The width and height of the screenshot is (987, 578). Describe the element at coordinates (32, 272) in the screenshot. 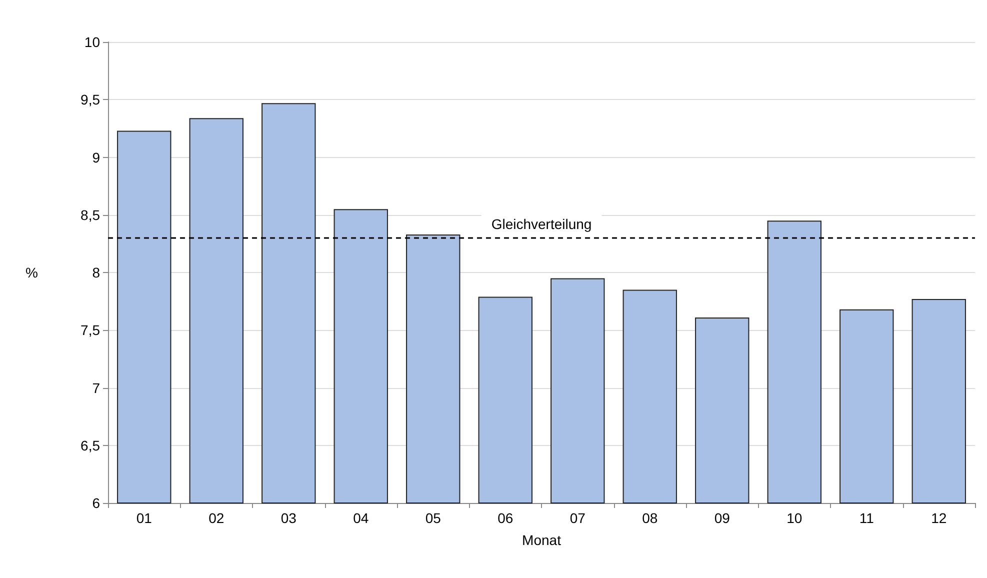

I see `y-axis-title: %` at that location.